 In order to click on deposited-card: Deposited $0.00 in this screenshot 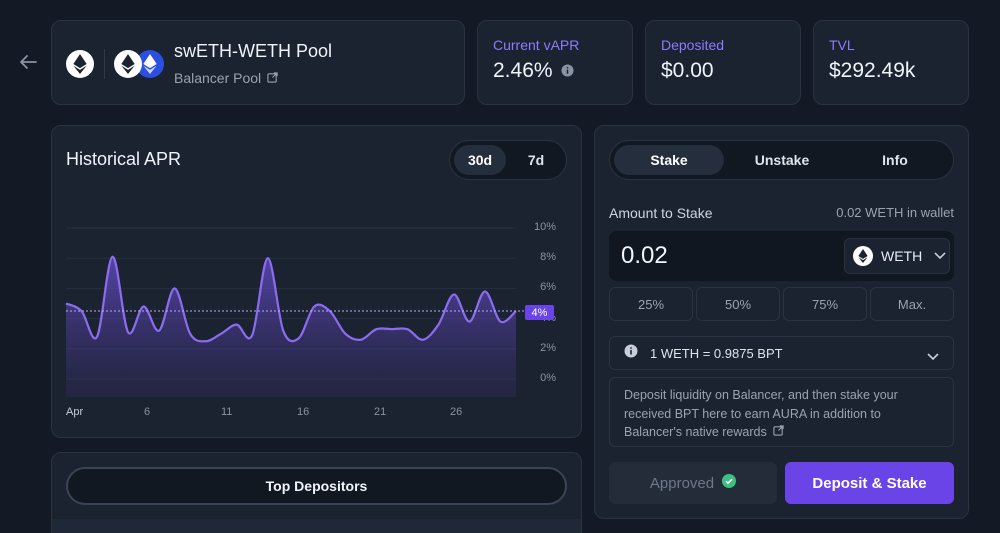, I will do `click(723, 62)`.